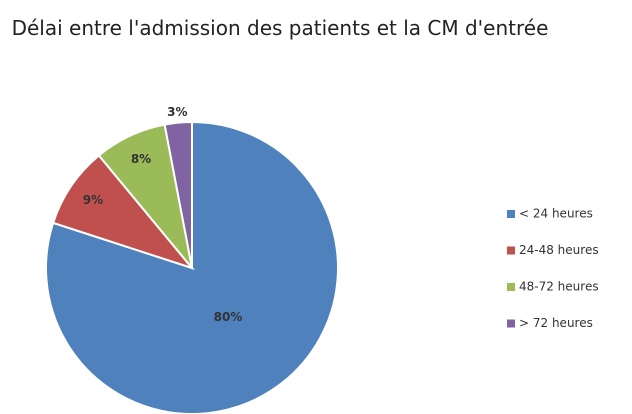 The height and width of the screenshot is (414, 632). I want to click on data-label: 9%, so click(93, 200).